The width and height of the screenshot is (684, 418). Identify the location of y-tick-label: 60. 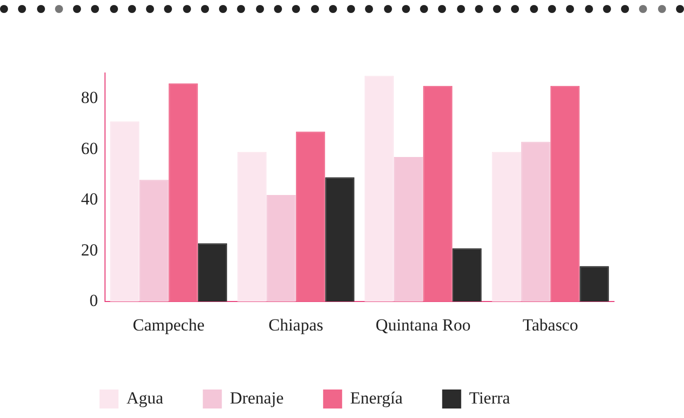
(89, 148).